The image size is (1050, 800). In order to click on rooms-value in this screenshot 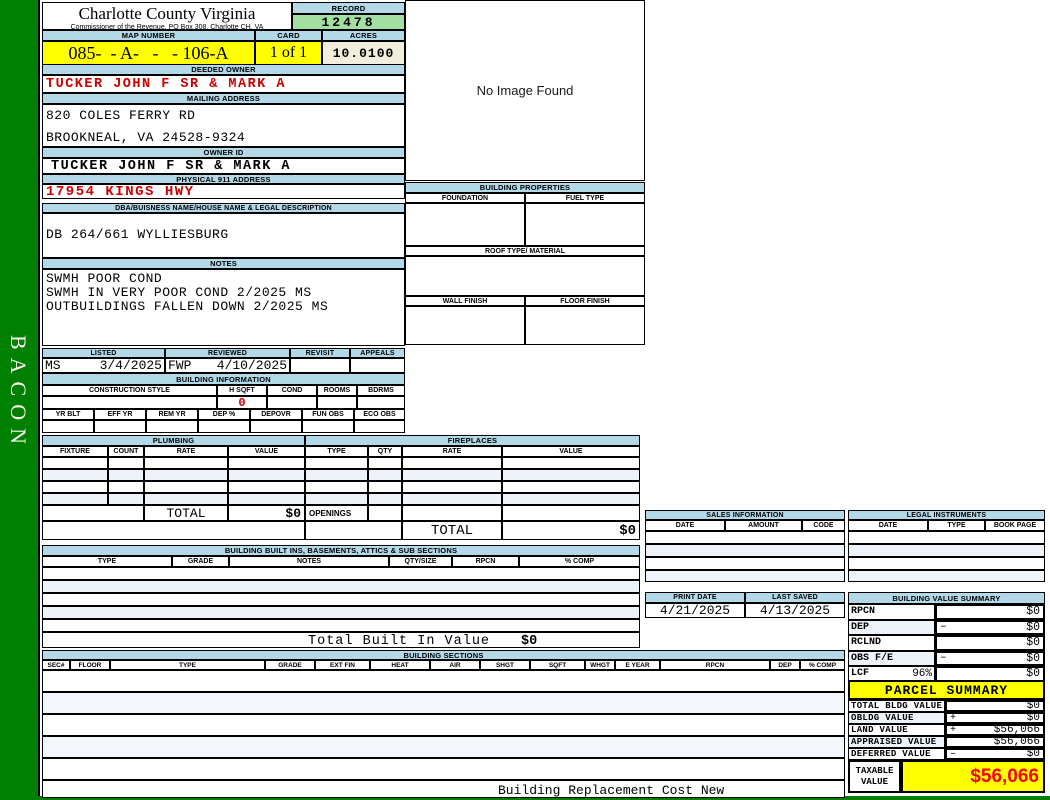, I will do `click(337, 402)`.